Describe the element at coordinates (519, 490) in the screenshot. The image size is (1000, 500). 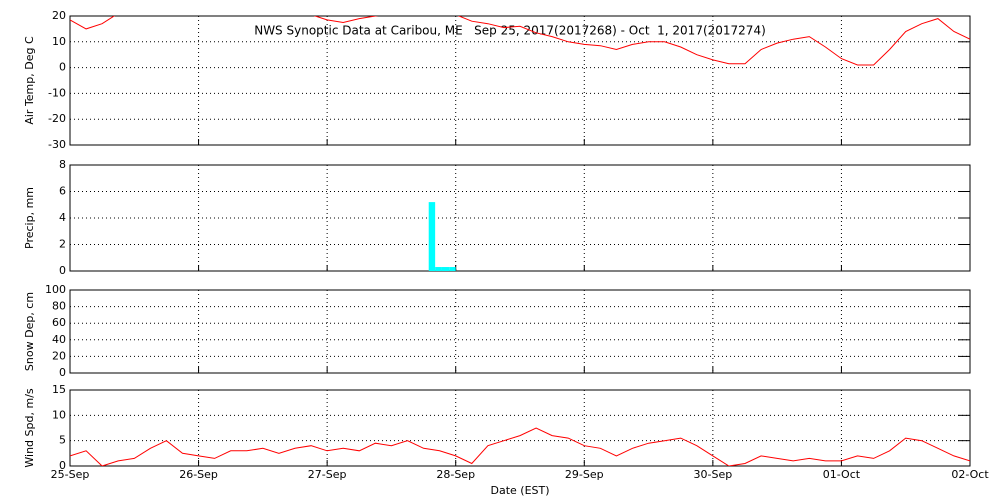
I see `x-axis-label: Date (EST)` at that location.